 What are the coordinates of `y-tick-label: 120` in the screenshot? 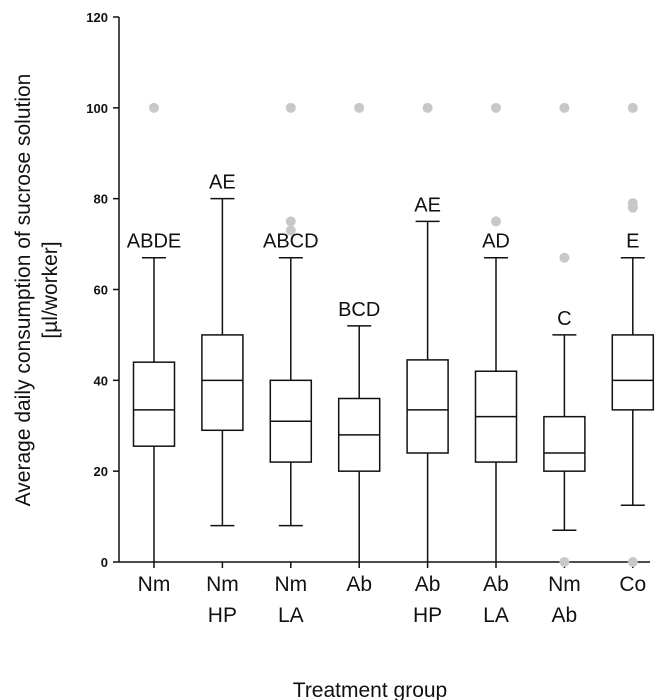 It's located at (97, 17).